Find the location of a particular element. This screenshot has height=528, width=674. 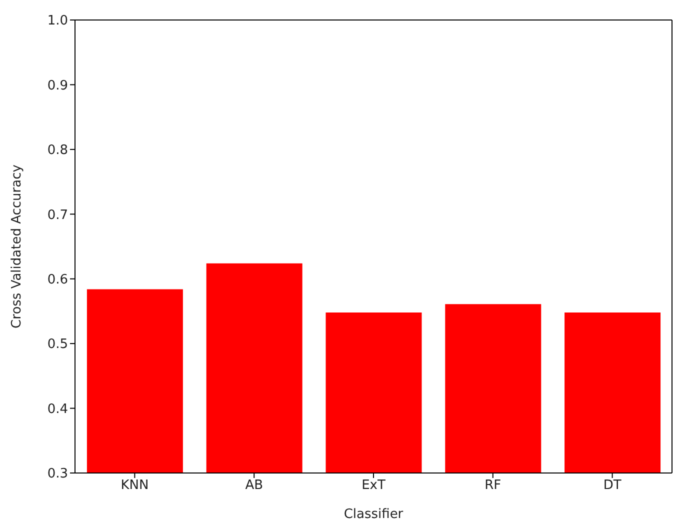

x-tick-label: ExT is located at coordinates (374, 486).